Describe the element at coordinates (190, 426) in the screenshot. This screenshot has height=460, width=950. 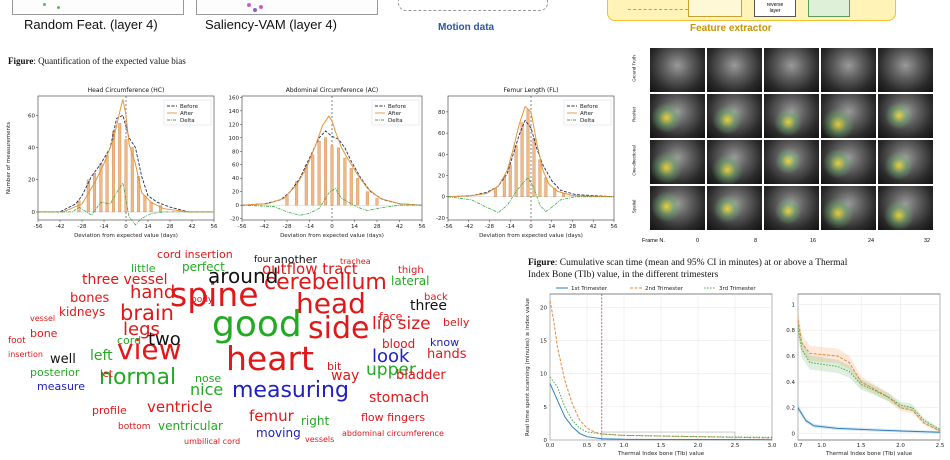
I see `word-cloud-term: ventricular` at that location.